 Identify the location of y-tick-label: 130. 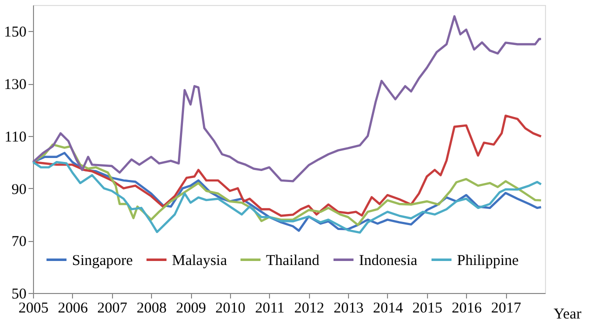
(15, 85).